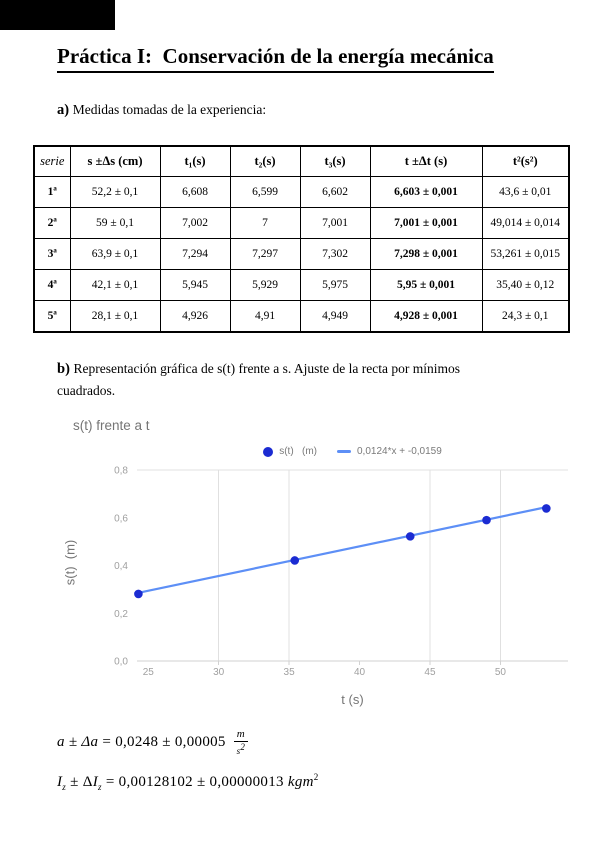 The image size is (600, 848). What do you see at coordinates (169, 109) in the screenshot?
I see `section-a-text: Medidas tomadas de la experiencia:` at bounding box center [169, 109].